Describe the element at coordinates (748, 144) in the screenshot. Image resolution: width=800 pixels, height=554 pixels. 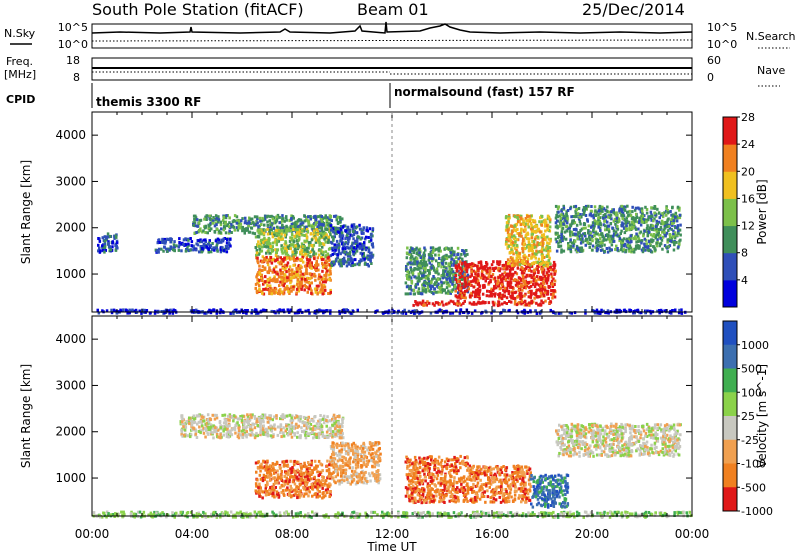
I see `colorbar-tick-label: 24` at that location.